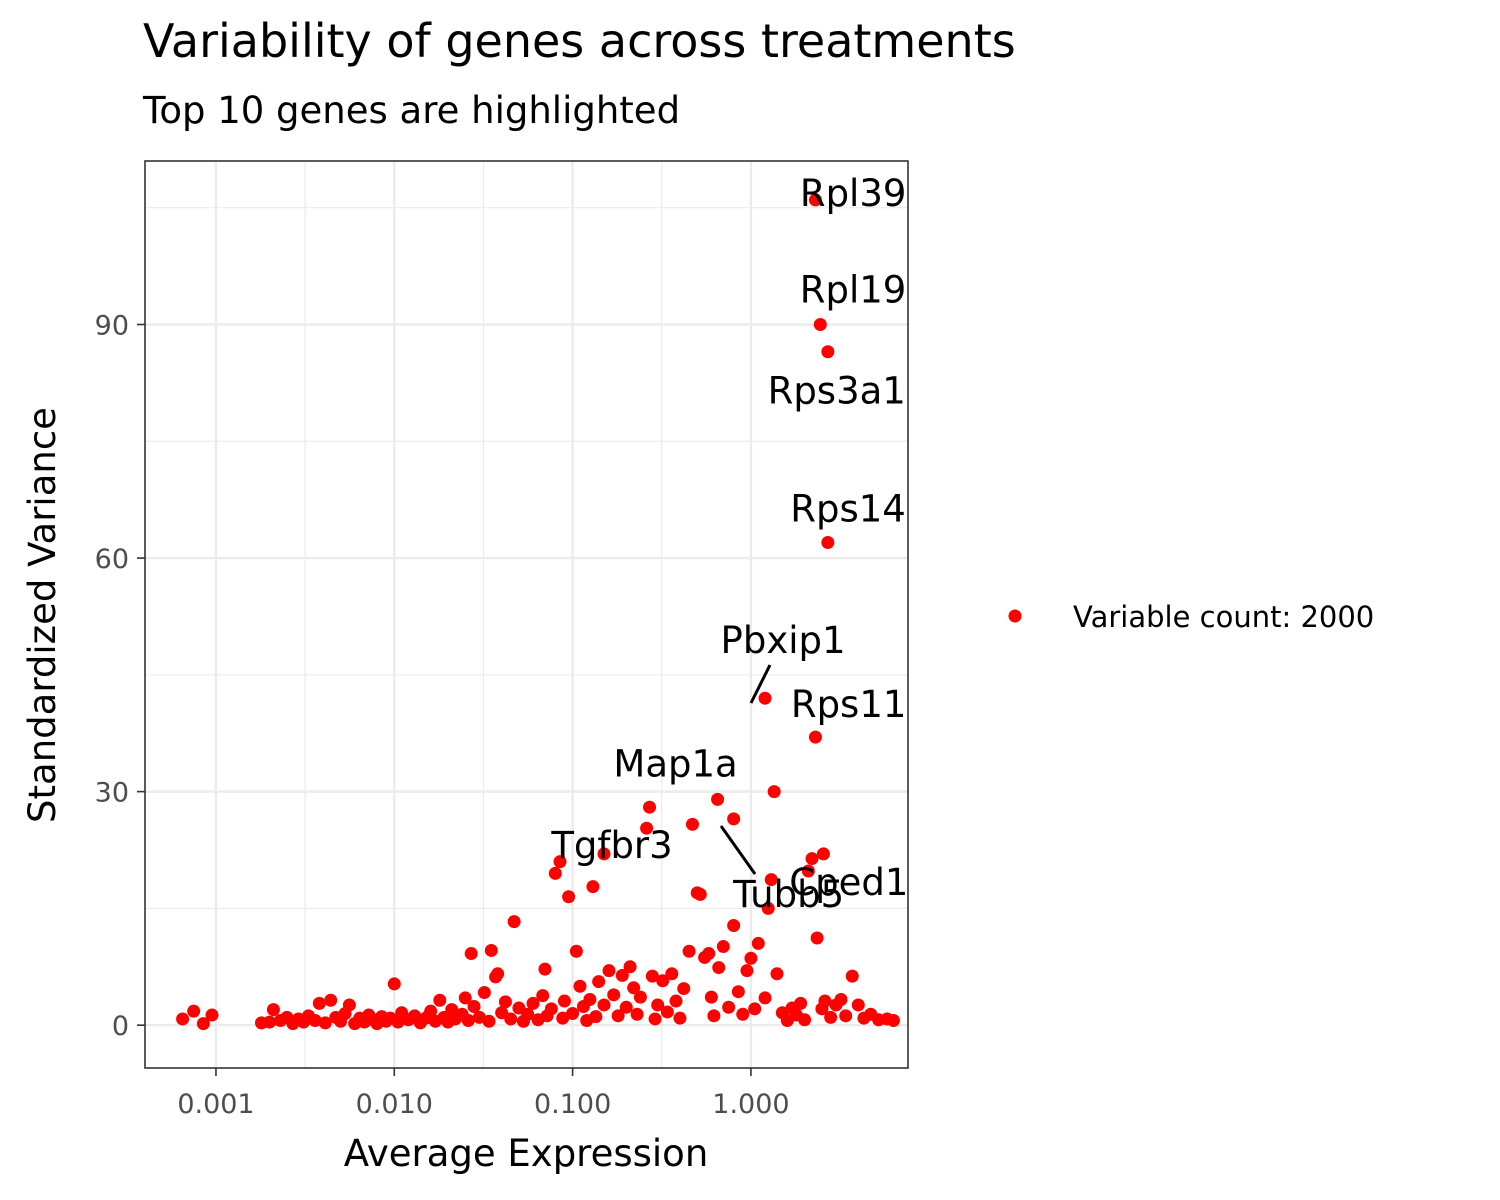 This screenshot has width=1500, height=1200. I want to click on gene-label: Rpl19, so click(853, 289).